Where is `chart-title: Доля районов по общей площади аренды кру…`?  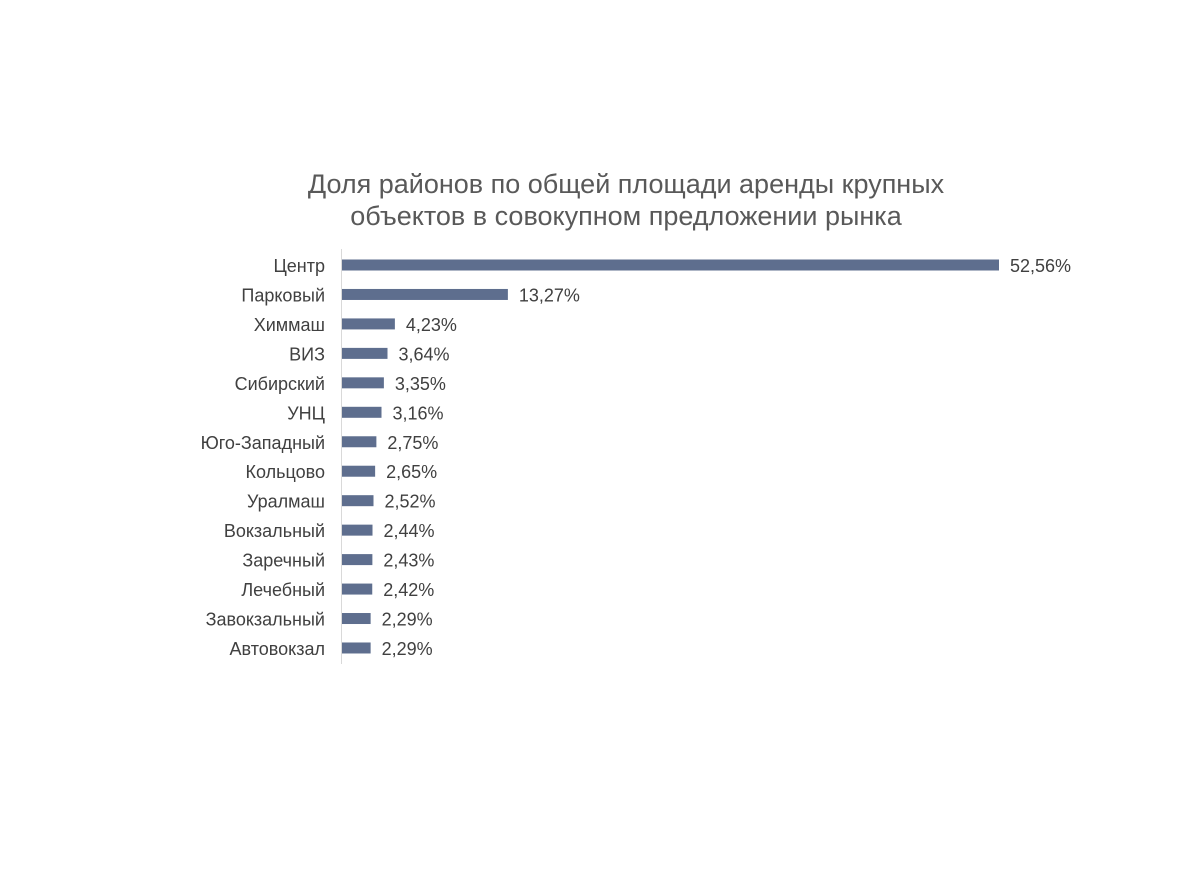
chart-title: Доля районов по общей площади аренды кру… is located at coordinates (626, 200).